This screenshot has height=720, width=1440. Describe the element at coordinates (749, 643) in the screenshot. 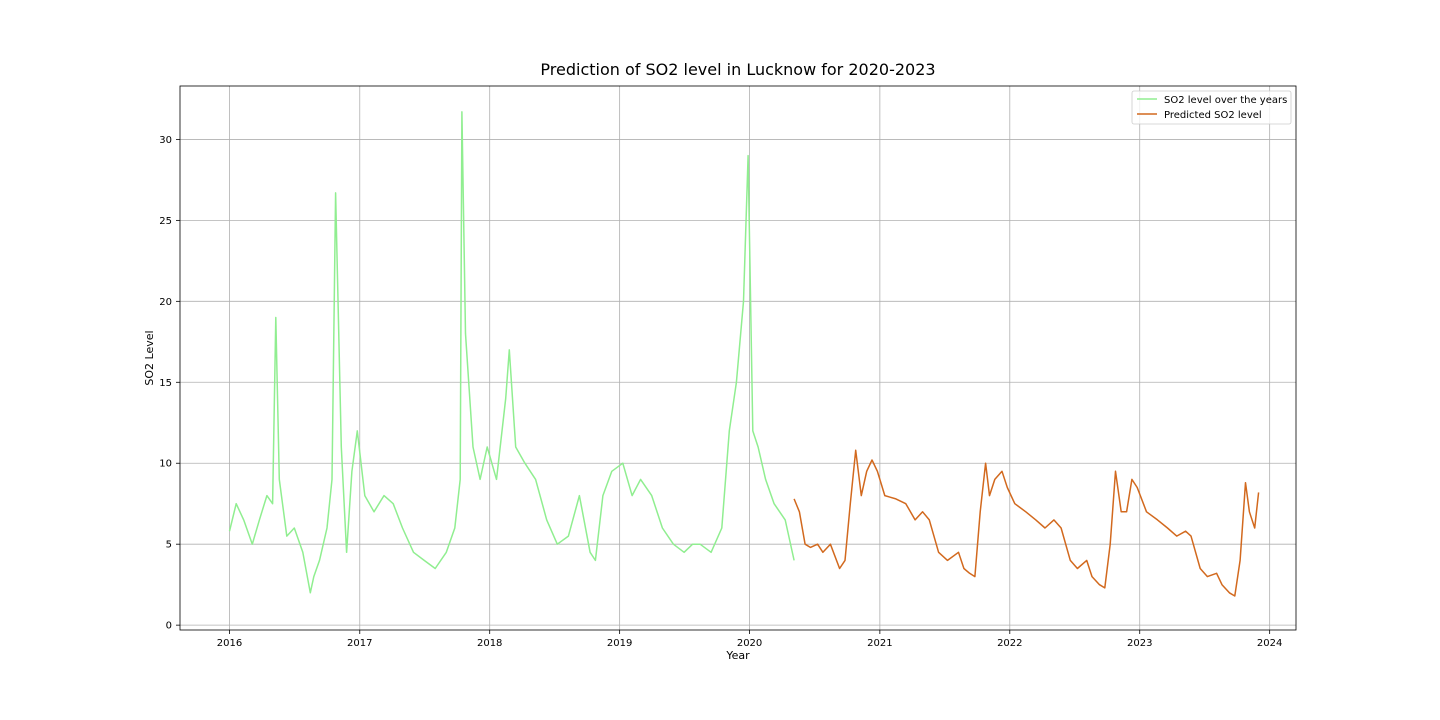

I see `x-tick-label: 2020` at that location.